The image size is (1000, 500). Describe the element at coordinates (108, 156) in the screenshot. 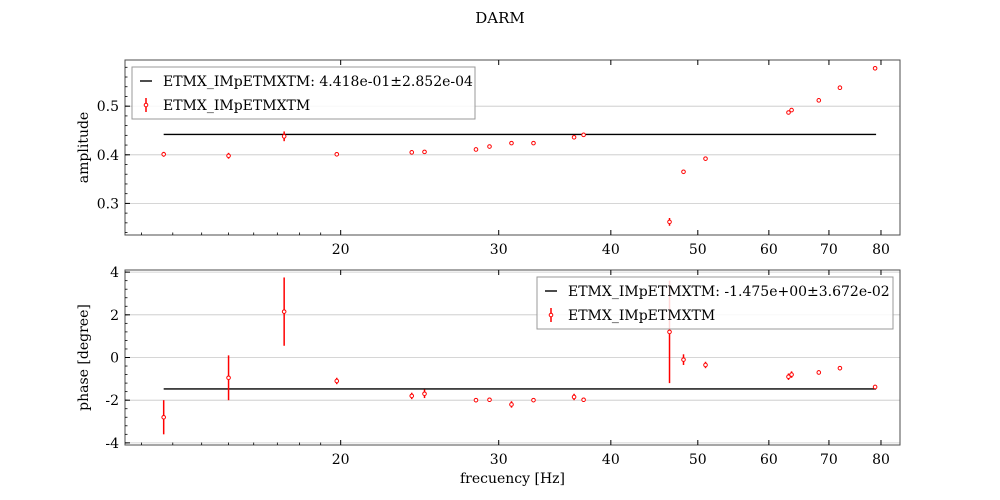

I see `y-tick-label: 0.4` at that location.